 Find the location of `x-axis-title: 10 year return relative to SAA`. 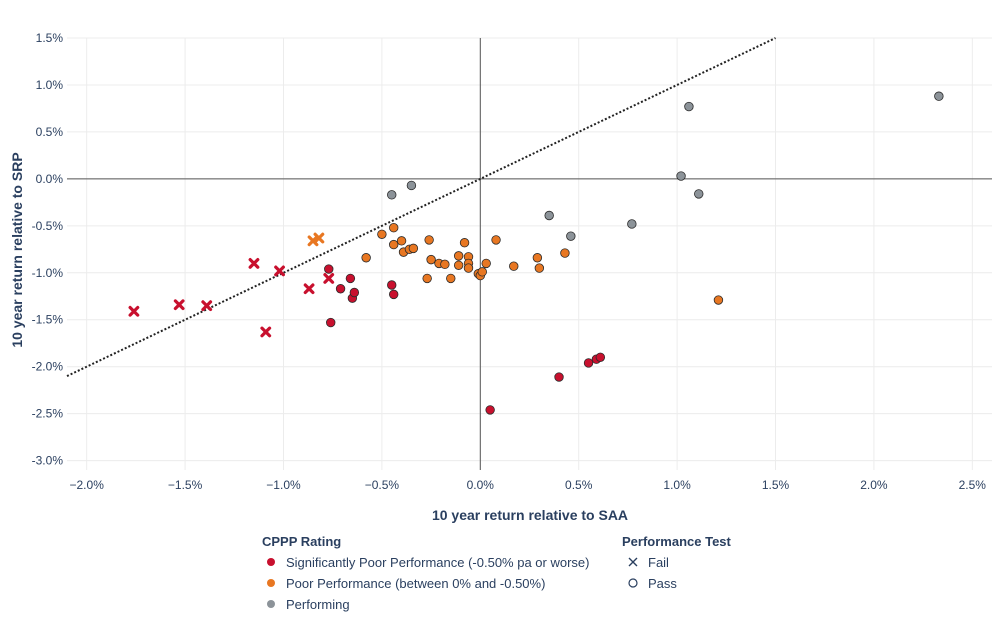

x-axis-title: 10 year return relative to SAA is located at coordinates (530, 515).